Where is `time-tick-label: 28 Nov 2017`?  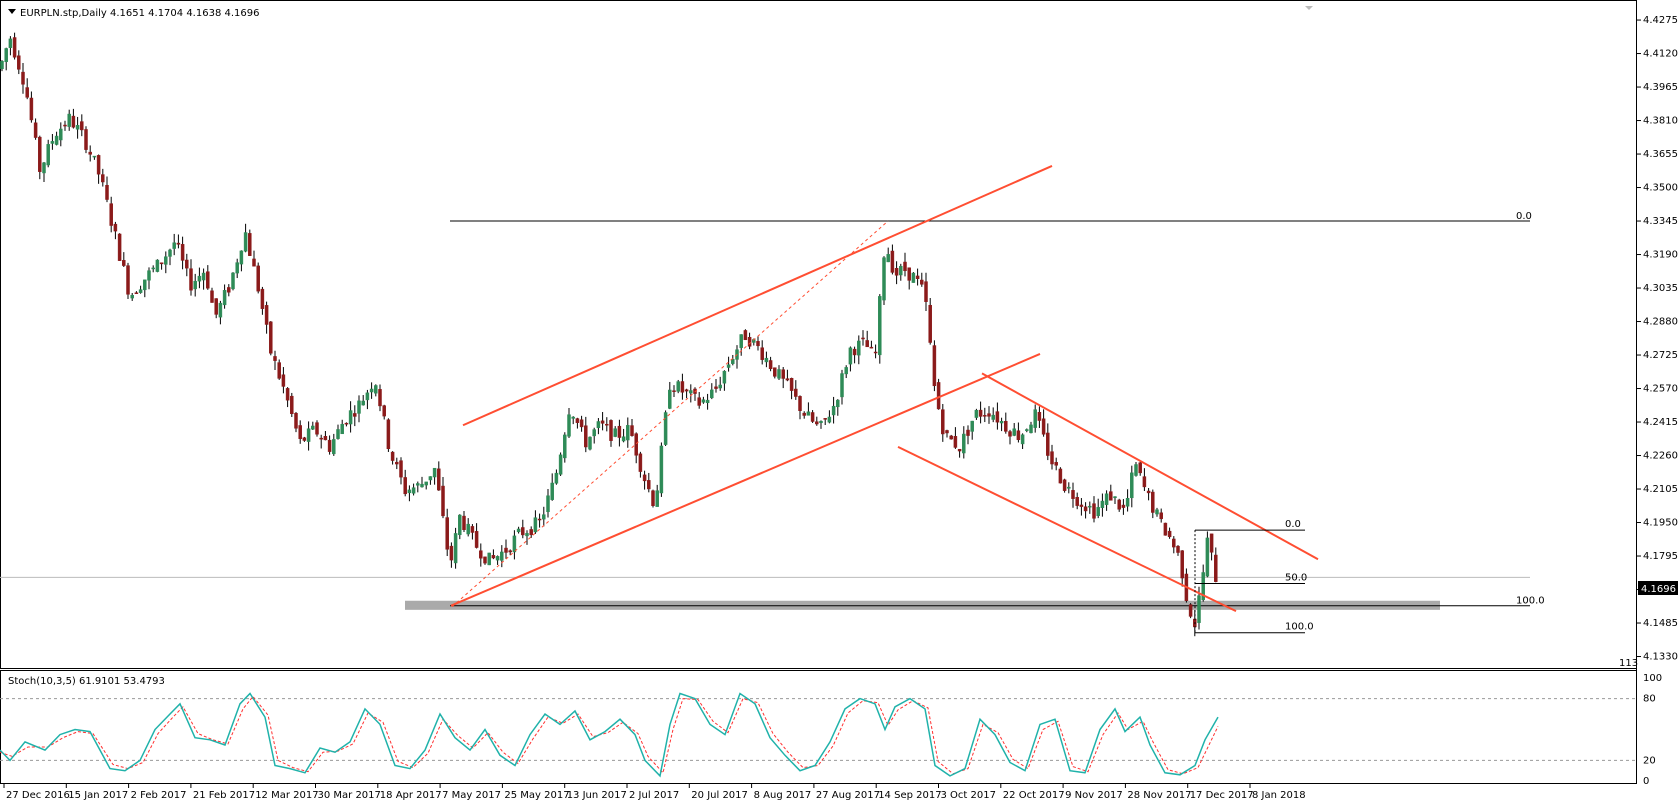
time-tick-label: 28 Nov 2017 is located at coordinates (1159, 795).